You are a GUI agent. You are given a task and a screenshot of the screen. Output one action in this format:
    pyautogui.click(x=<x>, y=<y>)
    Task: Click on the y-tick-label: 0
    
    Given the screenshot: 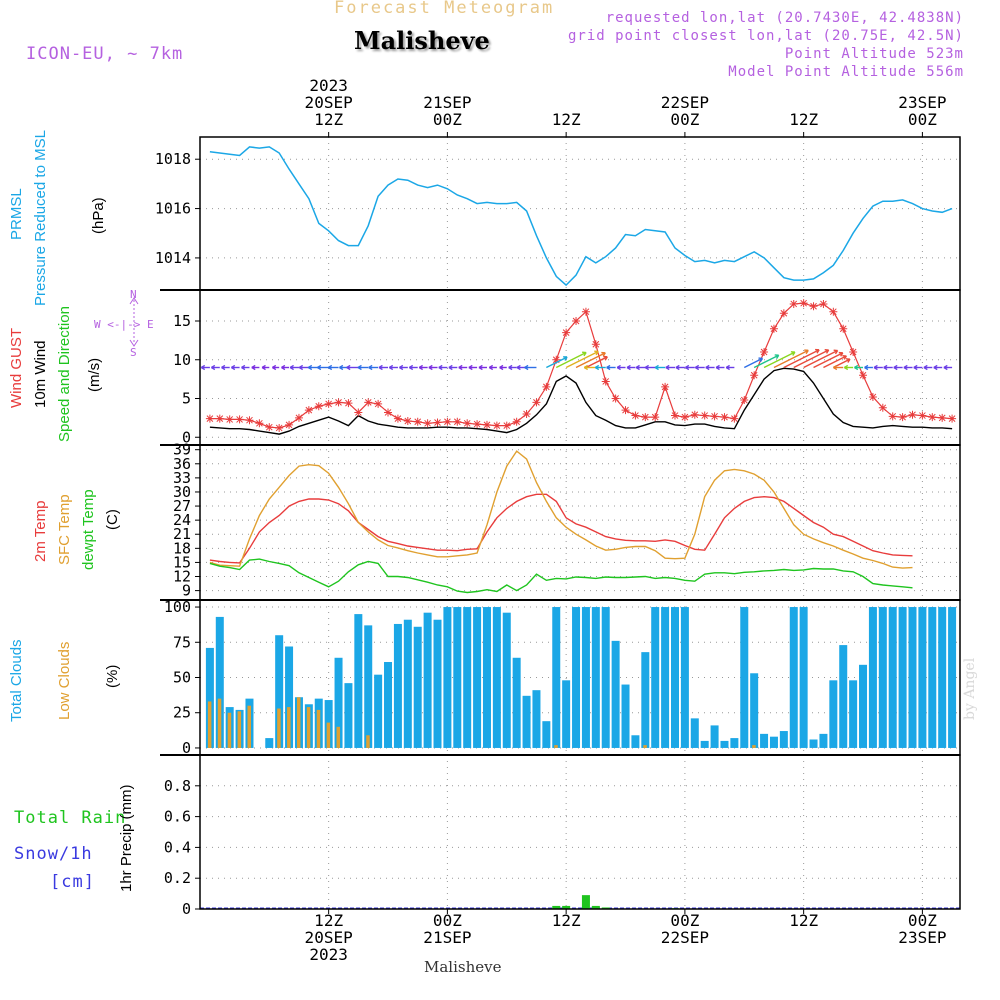 What is the action you would take?
    pyautogui.click(x=186, y=437)
    